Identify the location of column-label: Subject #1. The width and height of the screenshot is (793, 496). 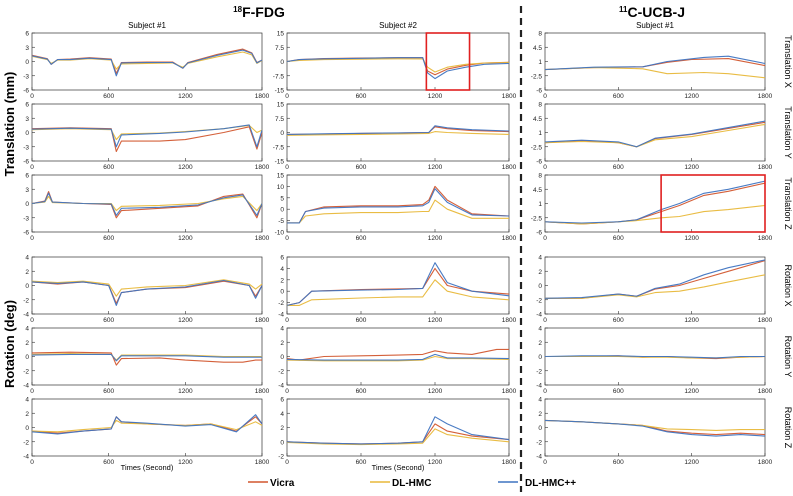
(147, 25).